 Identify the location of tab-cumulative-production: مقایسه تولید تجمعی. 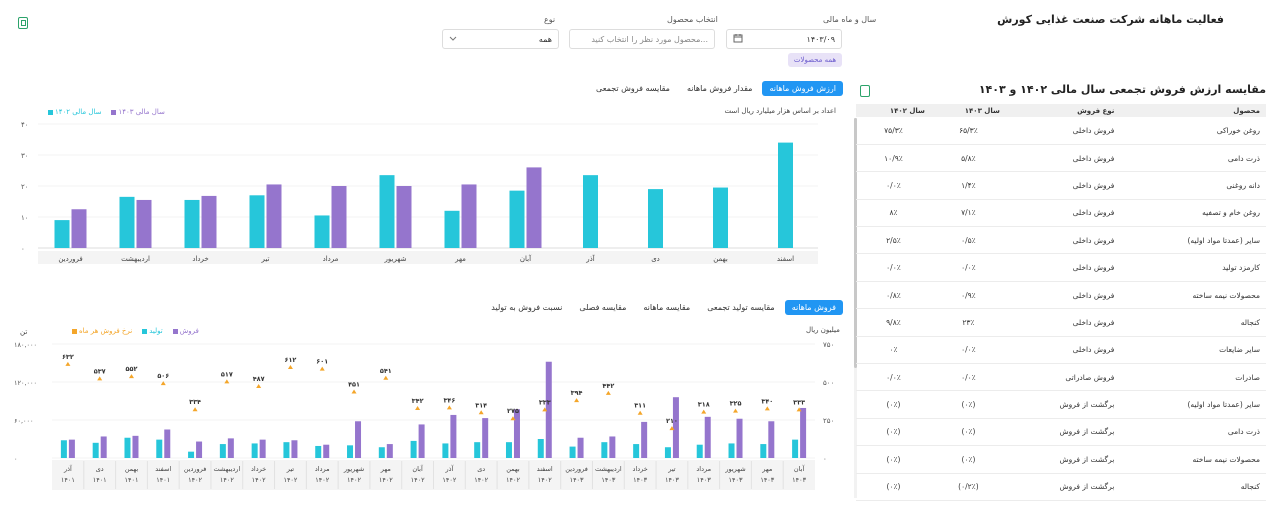
(741, 307).